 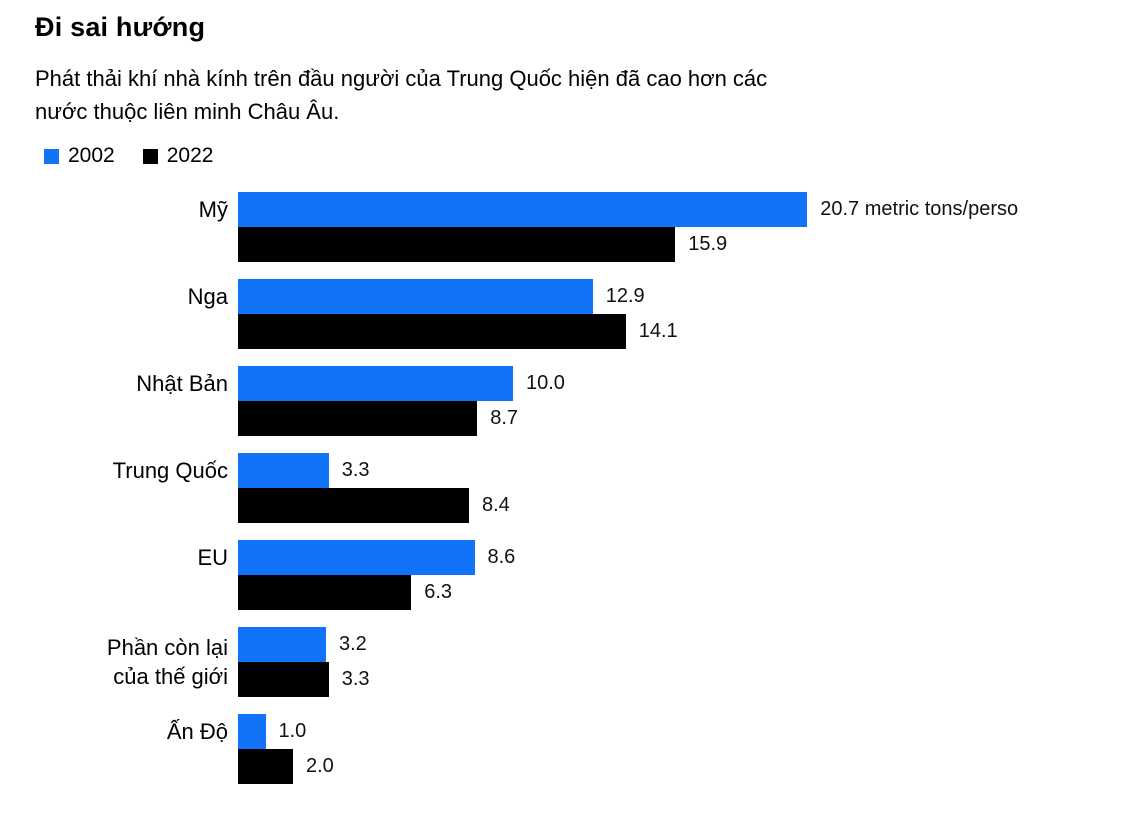 I want to click on legend-item-2022: 2022, so click(x=178, y=156).